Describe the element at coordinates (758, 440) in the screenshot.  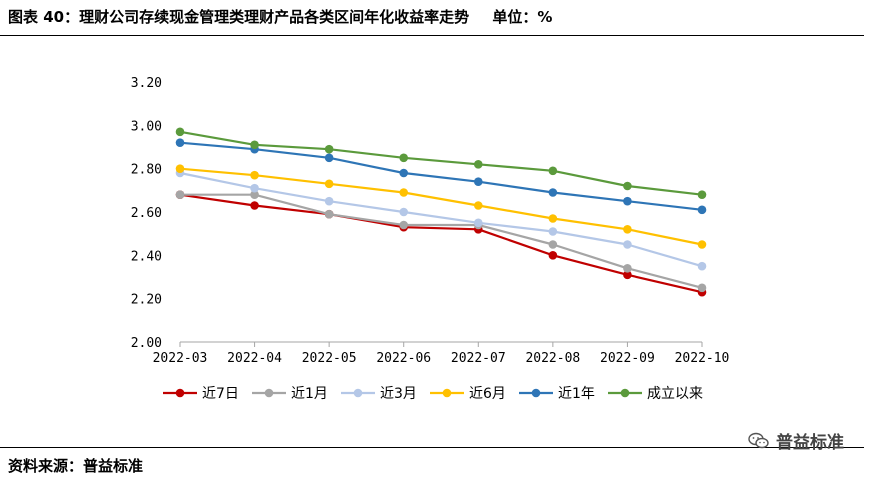
I see `wechat-icon` at that location.